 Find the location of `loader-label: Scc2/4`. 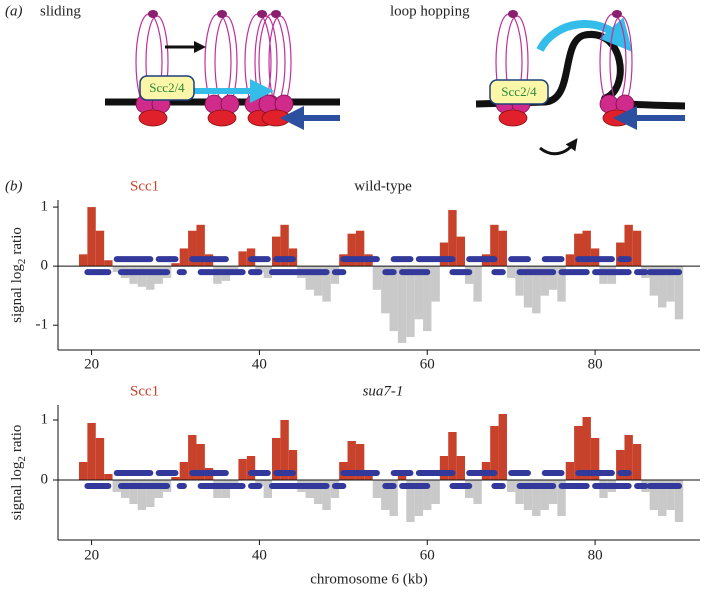

loader-label: Scc2/4 is located at coordinates (519, 91).